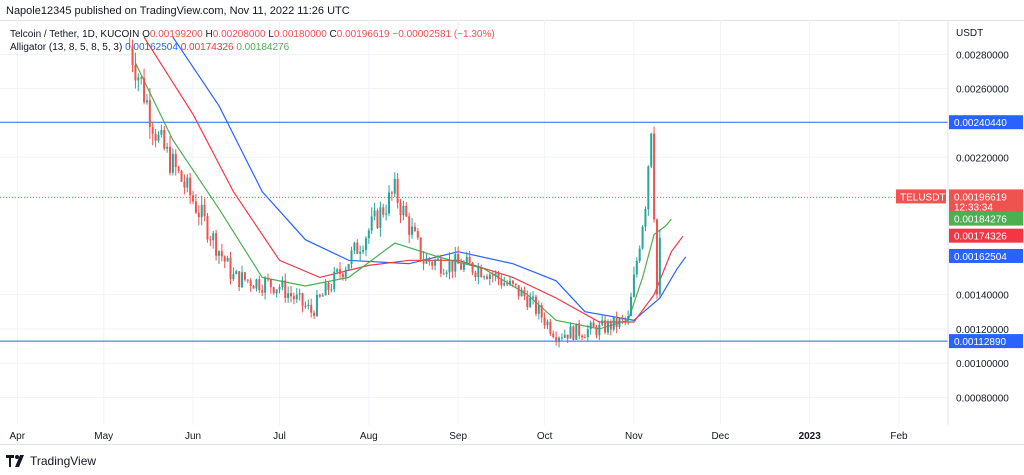 This screenshot has height=475, width=1024. What do you see at coordinates (103, 436) in the screenshot?
I see `x-tick-label: May` at bounding box center [103, 436].